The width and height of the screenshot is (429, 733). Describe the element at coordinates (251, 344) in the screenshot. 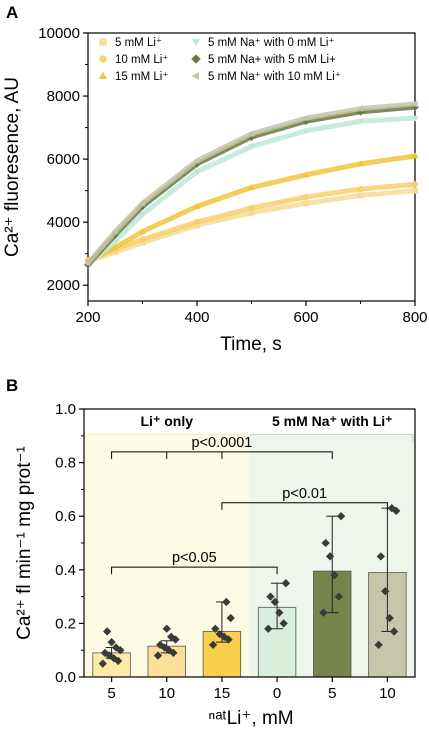

I see `x-axis-title-a: Time, s` at that location.